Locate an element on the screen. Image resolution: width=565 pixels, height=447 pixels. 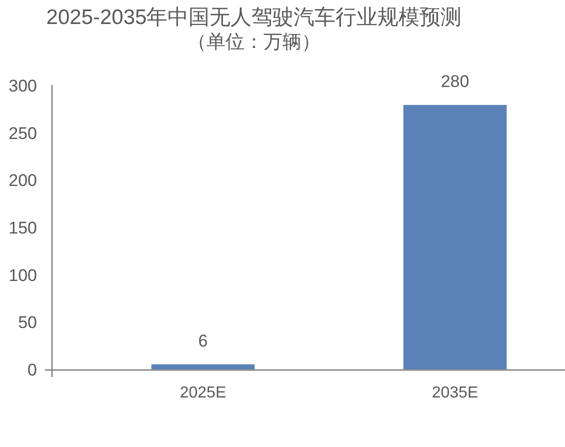
x-tick-label: 2035E is located at coordinates (455, 393).